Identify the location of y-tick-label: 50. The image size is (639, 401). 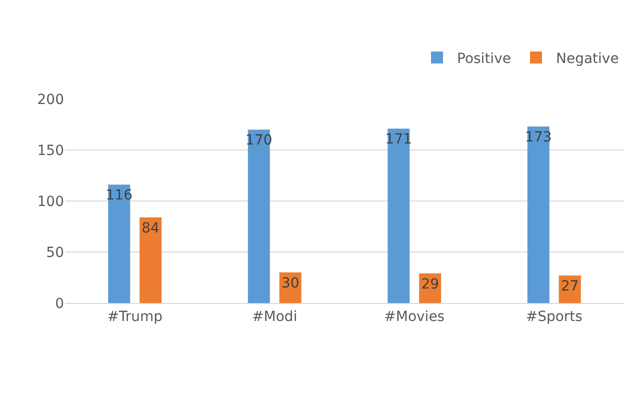
(55, 252).